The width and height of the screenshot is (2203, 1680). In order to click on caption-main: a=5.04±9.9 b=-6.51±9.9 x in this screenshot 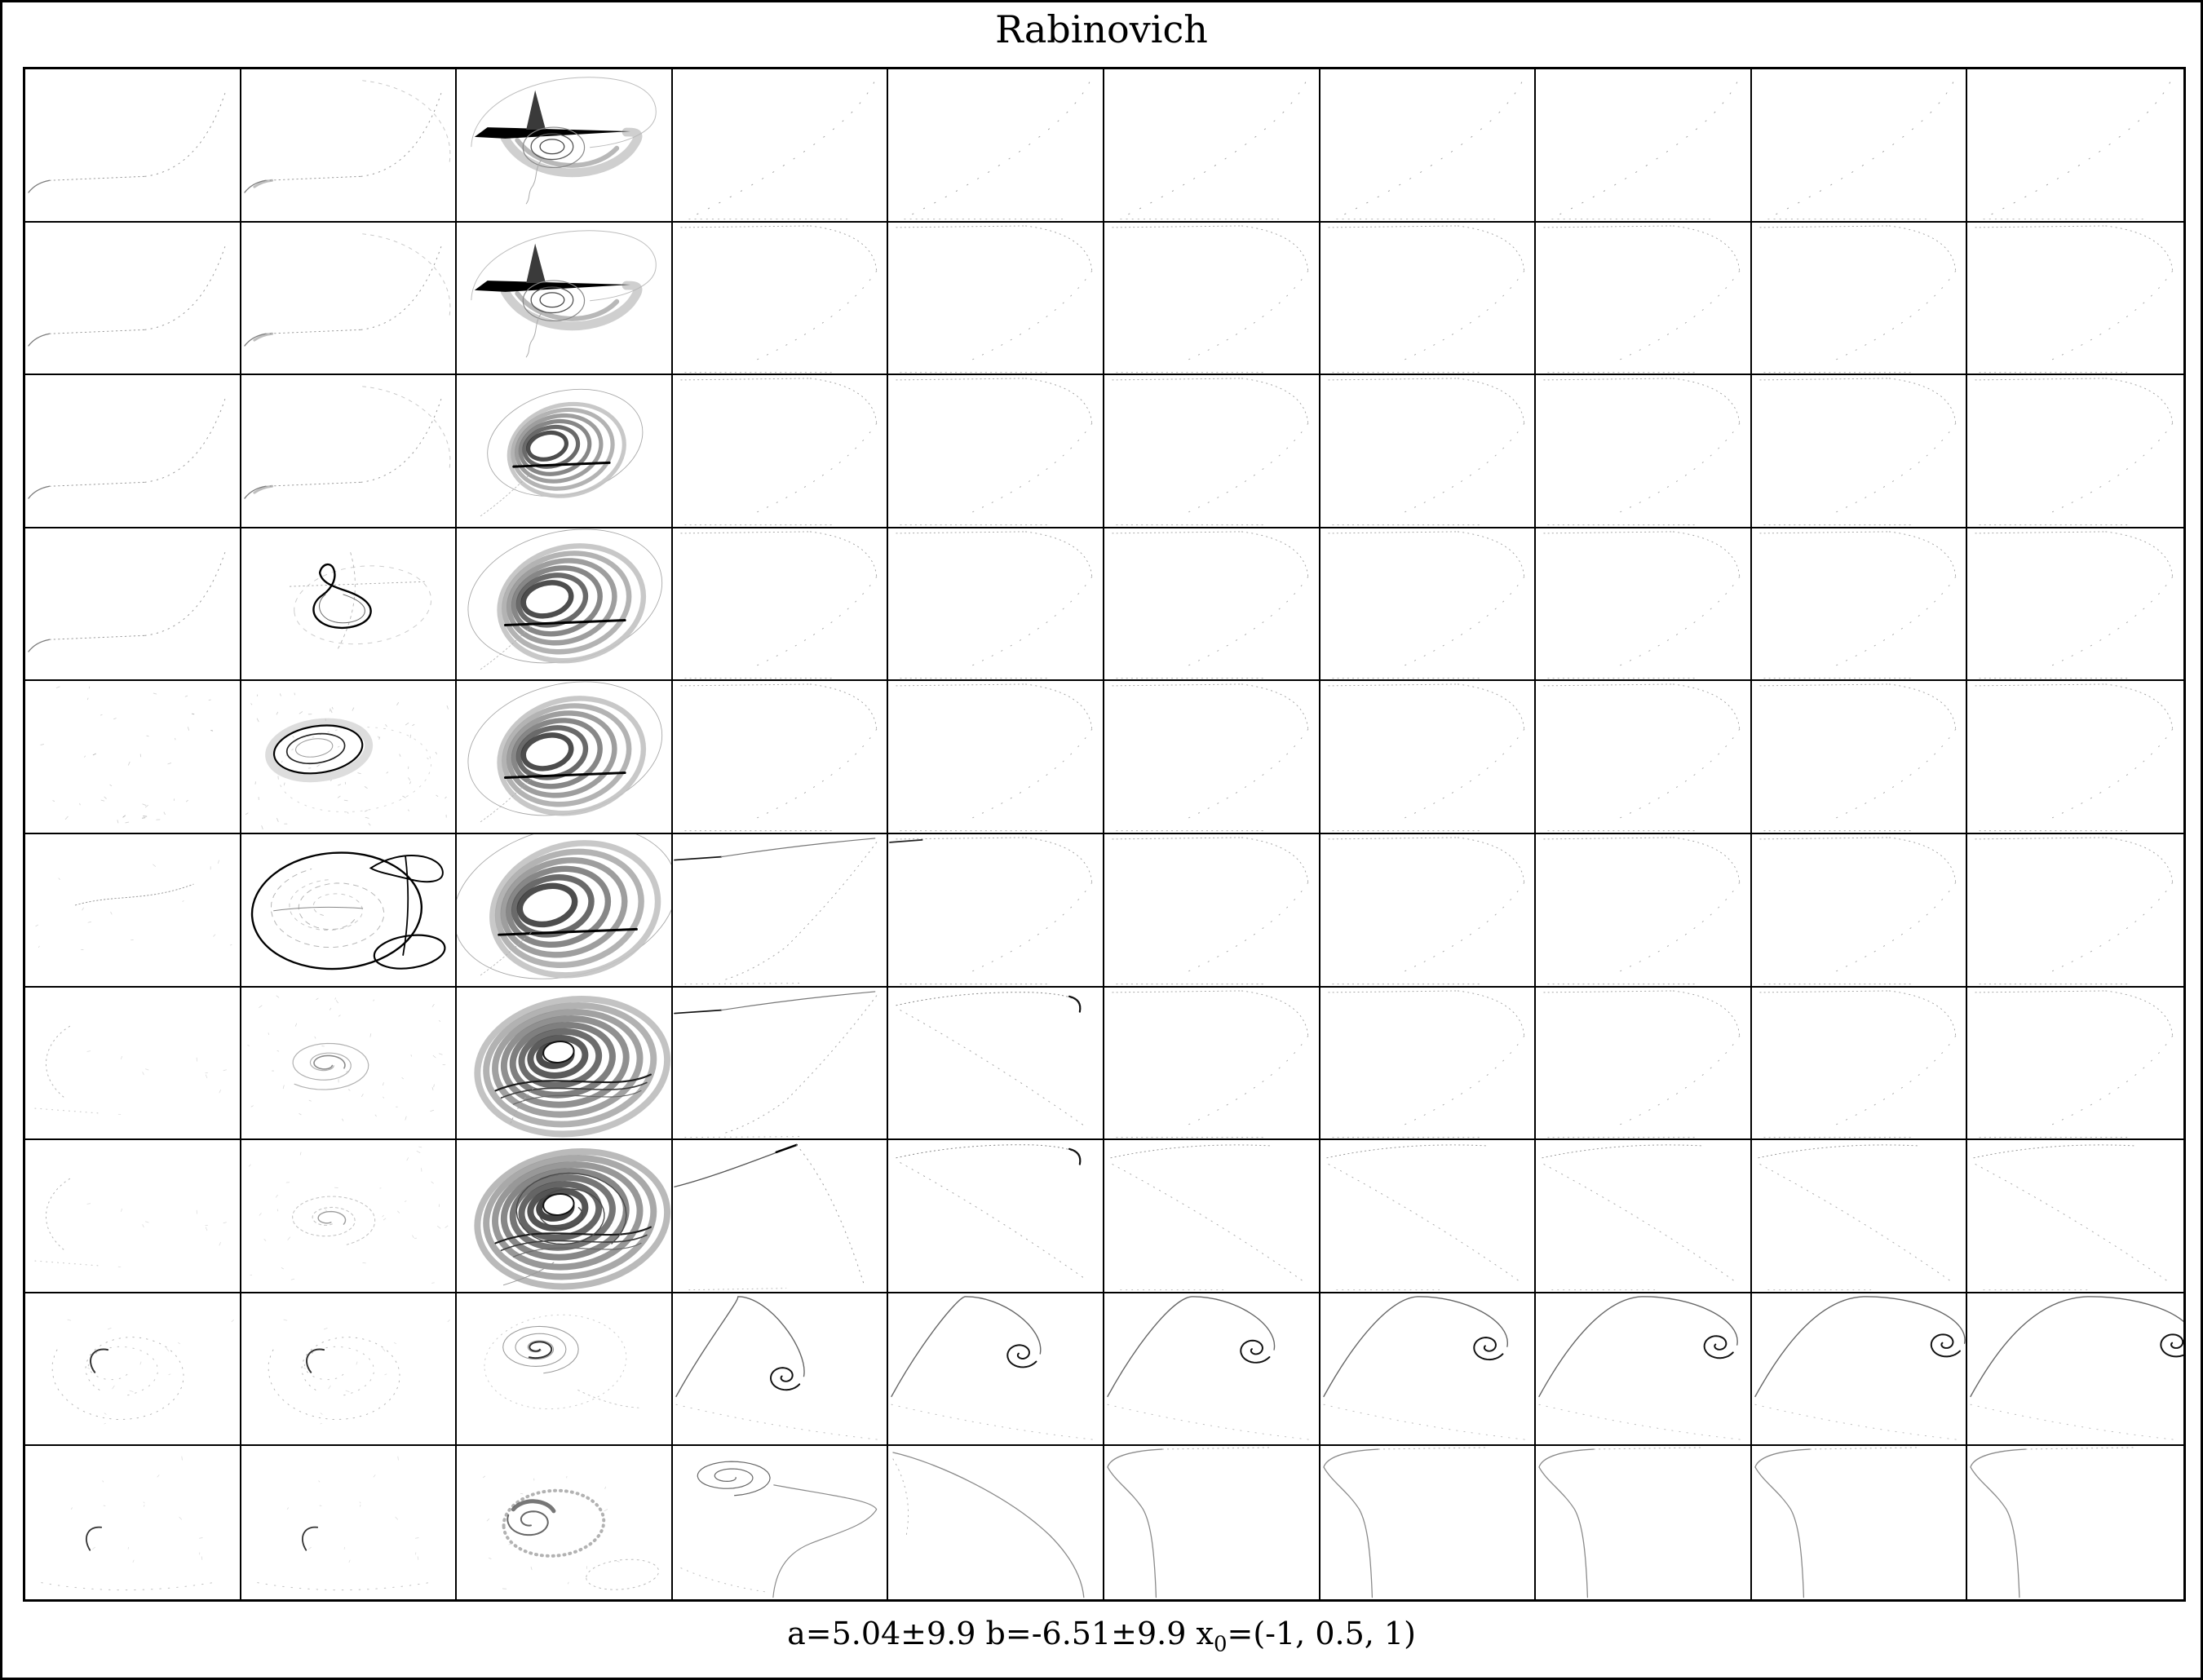, I will do `click(1000, 1633)`.